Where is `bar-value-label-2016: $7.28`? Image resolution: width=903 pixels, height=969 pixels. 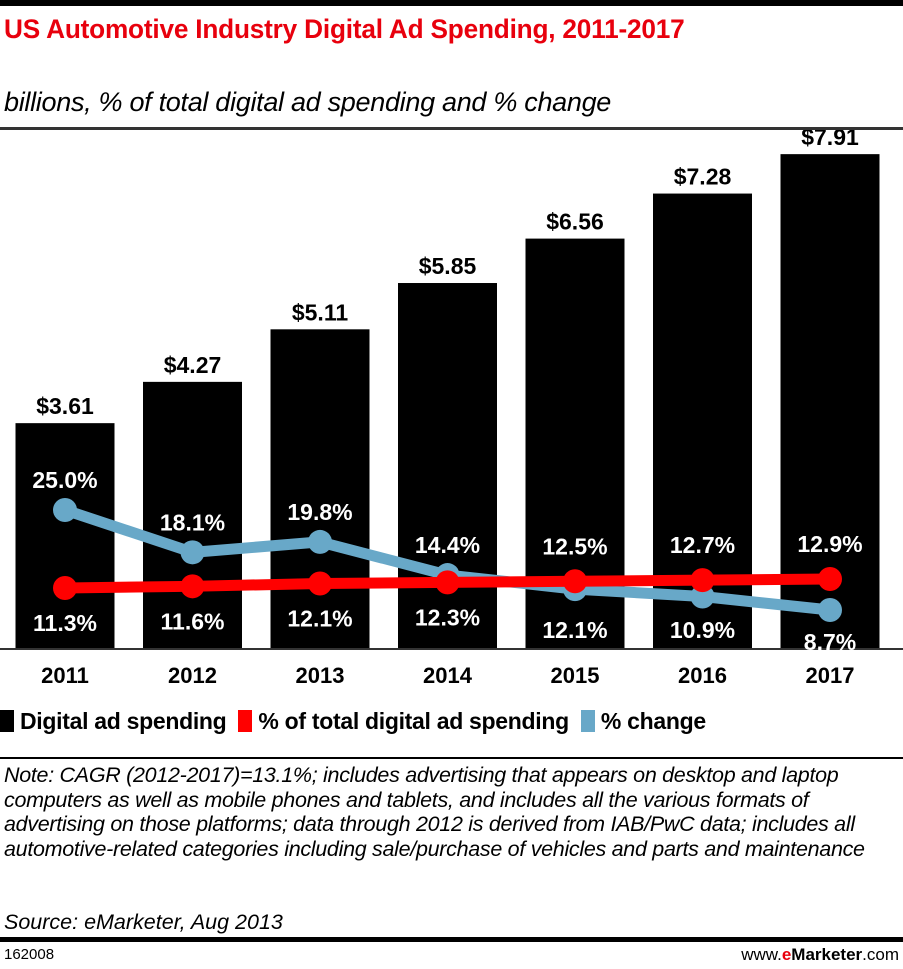
bar-value-label-2016: $7.28 is located at coordinates (703, 177).